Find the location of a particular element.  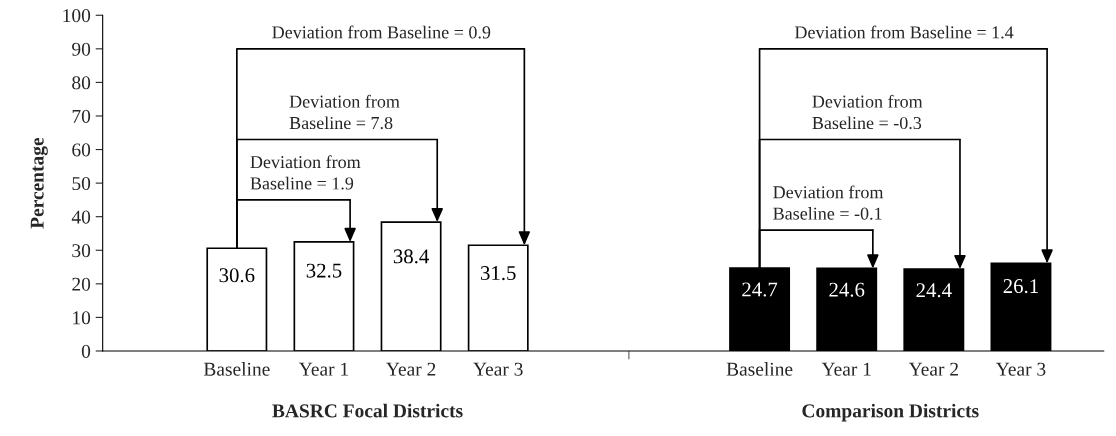

data-label: 31.5 is located at coordinates (498, 273).